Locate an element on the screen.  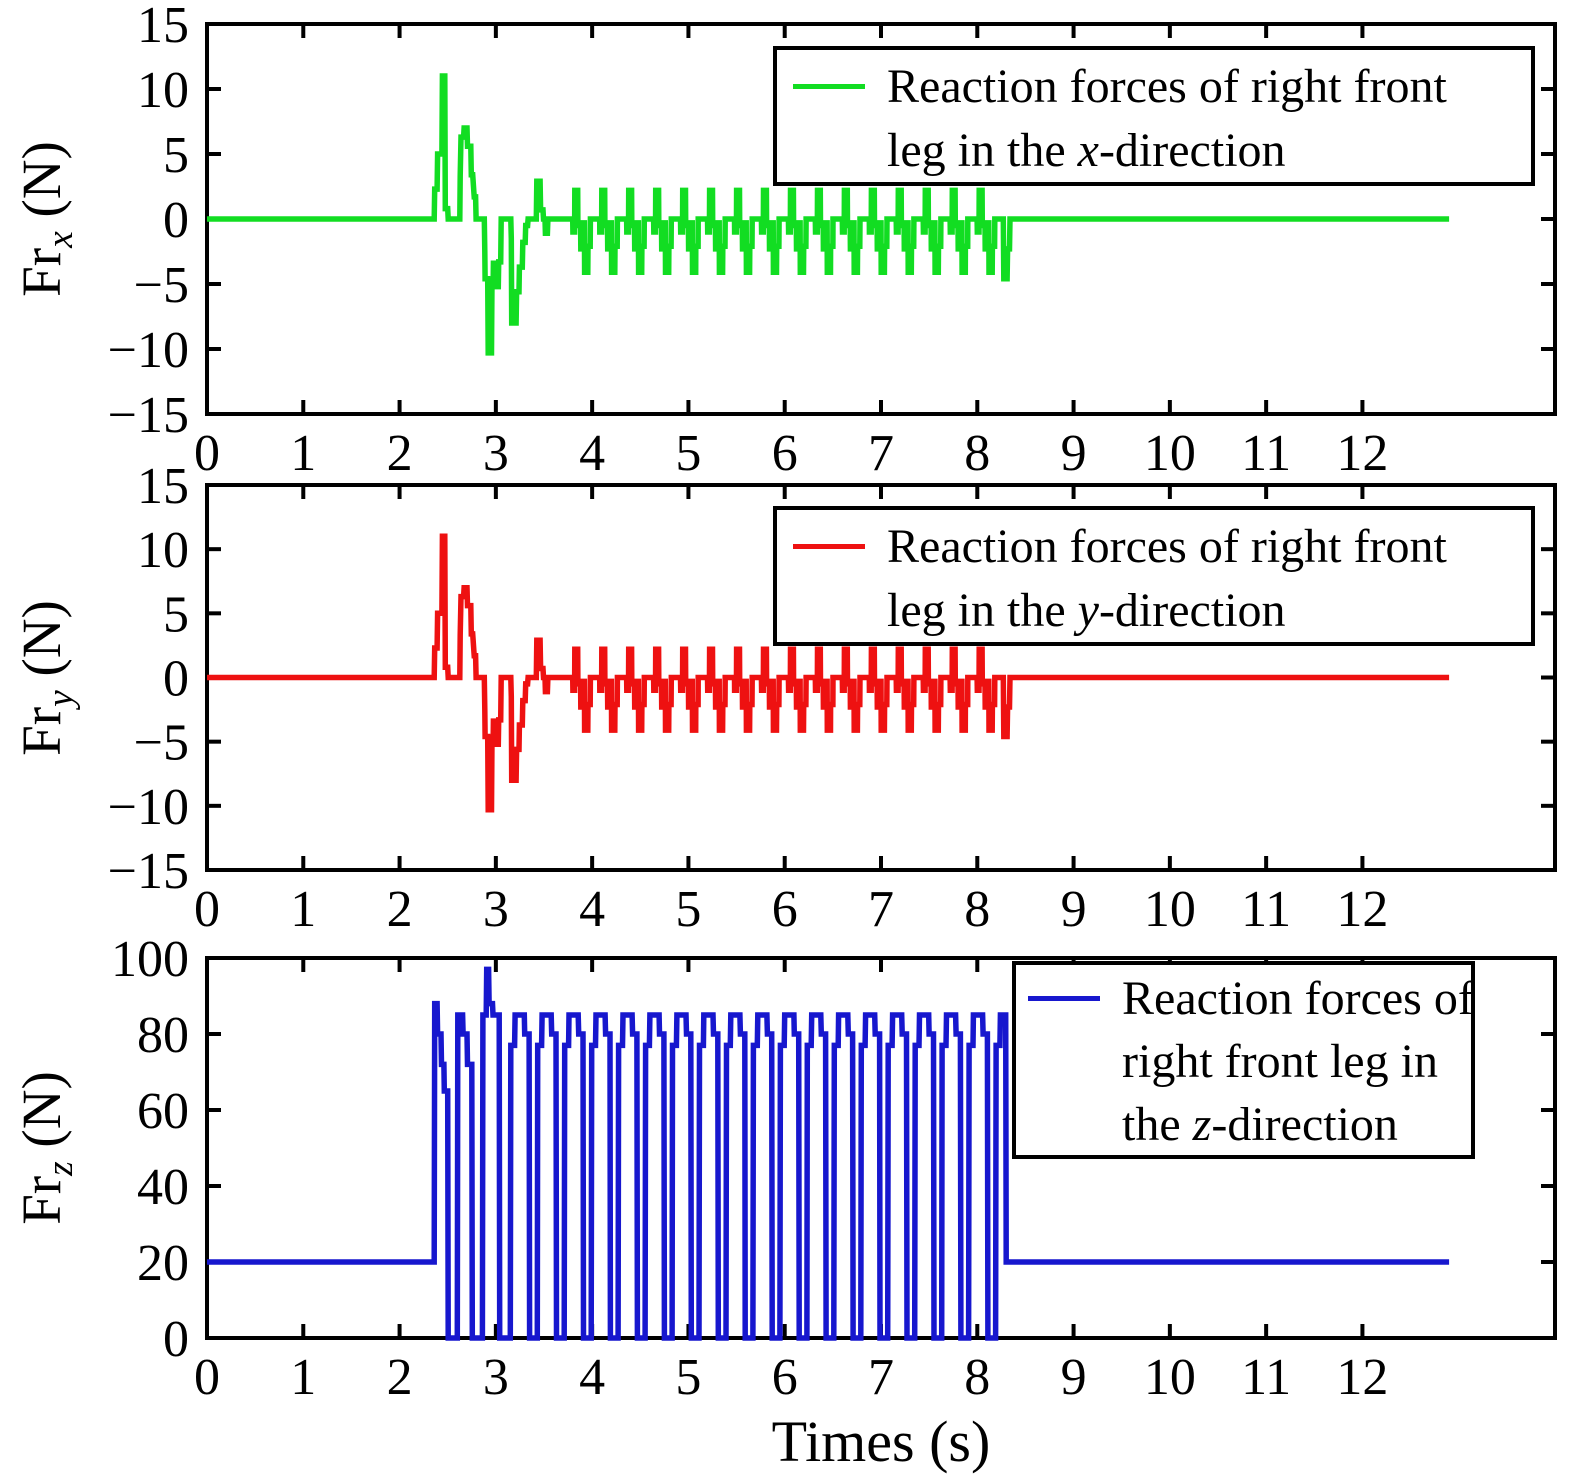
frx-legend-line1: Reaction forces of right front is located at coordinates (1167, 86).